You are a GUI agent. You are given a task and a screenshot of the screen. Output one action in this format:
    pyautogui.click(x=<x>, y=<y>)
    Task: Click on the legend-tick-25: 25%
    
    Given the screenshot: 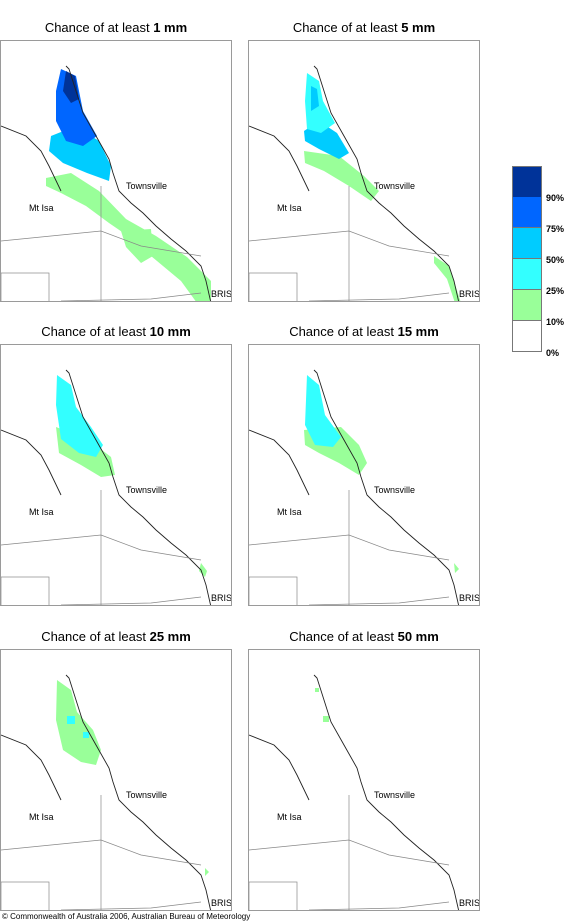 What is the action you would take?
    pyautogui.click(x=555, y=291)
    